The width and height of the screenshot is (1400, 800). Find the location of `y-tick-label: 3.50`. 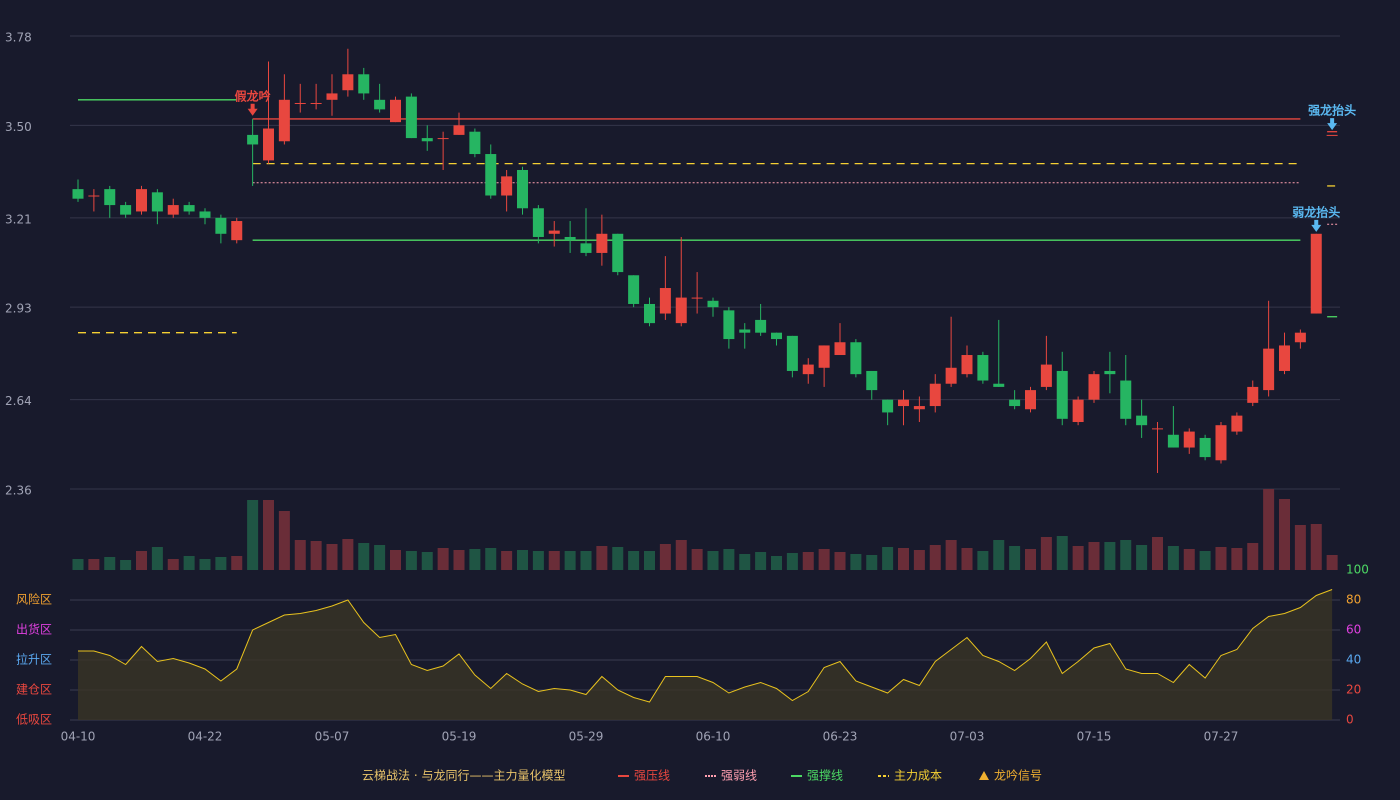

y-tick-label: 3.50 is located at coordinates (18, 127).